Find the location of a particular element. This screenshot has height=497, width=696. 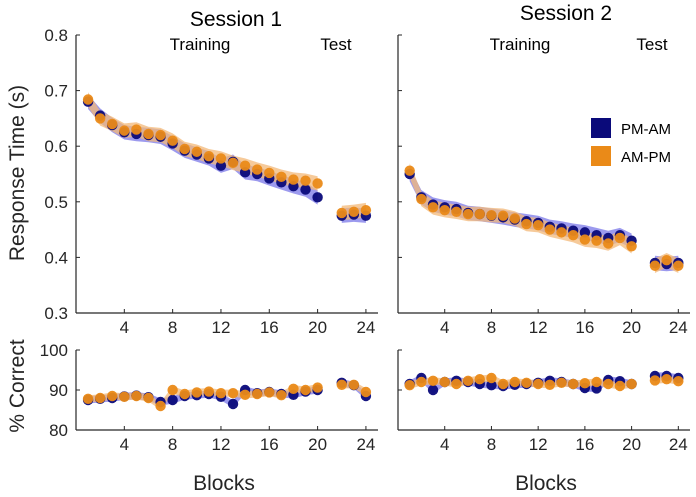

phase-label-test-s2: Test is located at coordinates (651, 44).